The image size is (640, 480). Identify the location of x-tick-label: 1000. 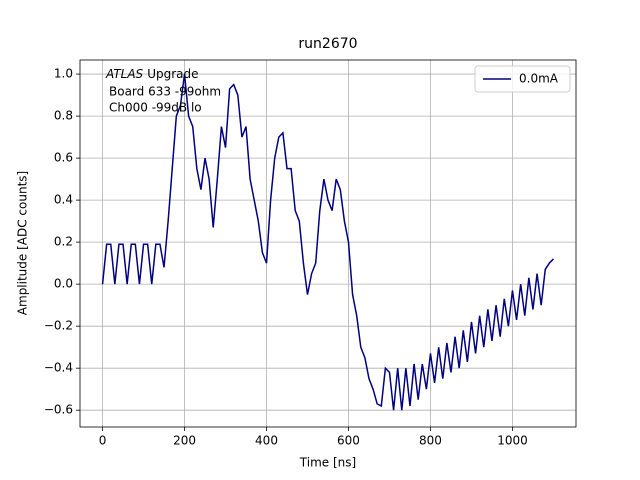
(512, 441).